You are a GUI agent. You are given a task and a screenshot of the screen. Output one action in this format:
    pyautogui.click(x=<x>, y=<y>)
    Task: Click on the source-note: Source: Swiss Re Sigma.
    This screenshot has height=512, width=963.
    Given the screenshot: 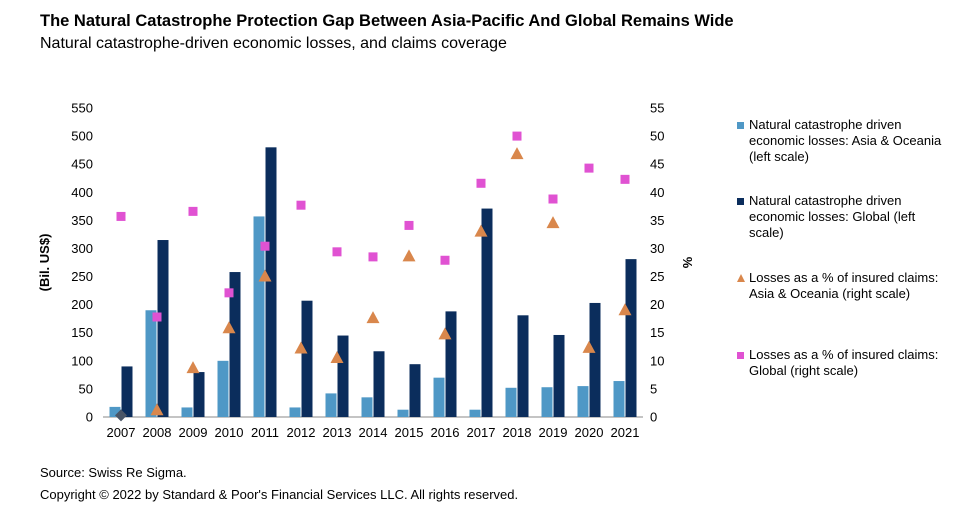 What is the action you would take?
    pyautogui.click(x=113, y=472)
    